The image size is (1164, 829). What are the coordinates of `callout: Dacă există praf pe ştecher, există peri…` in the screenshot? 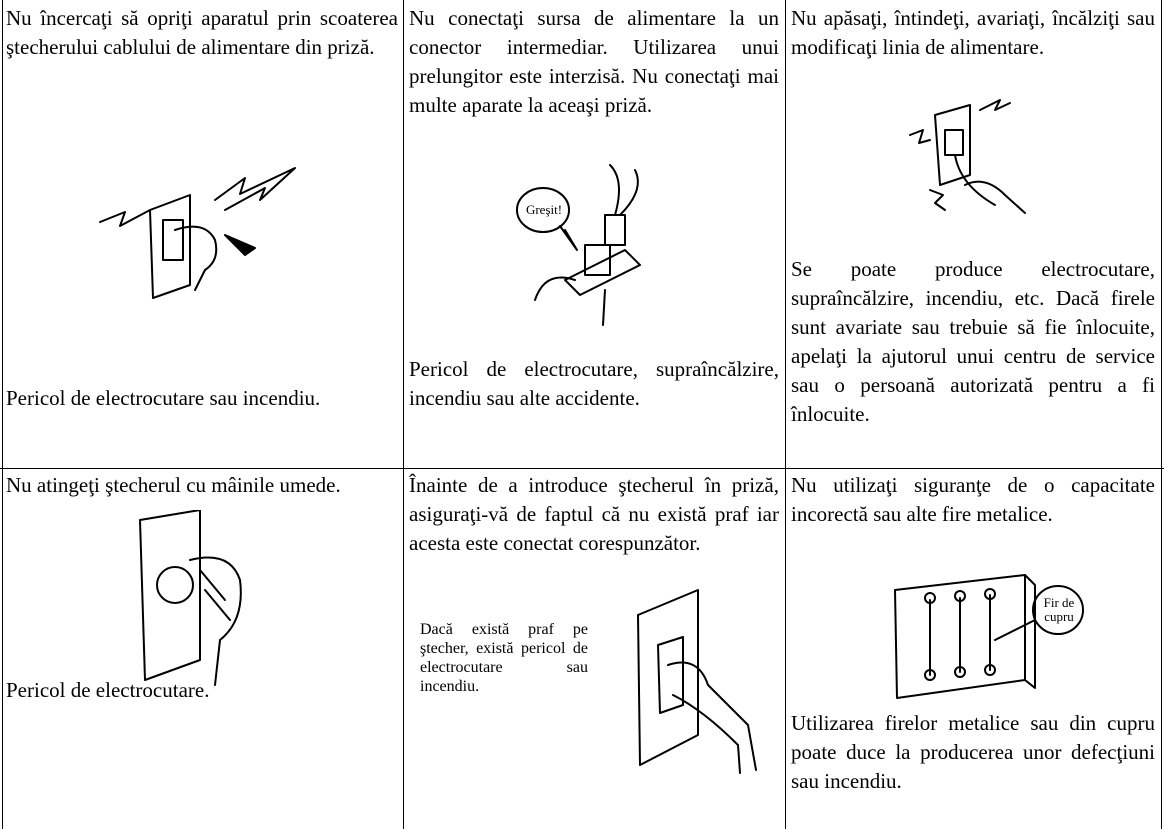 It's located at (504, 658).